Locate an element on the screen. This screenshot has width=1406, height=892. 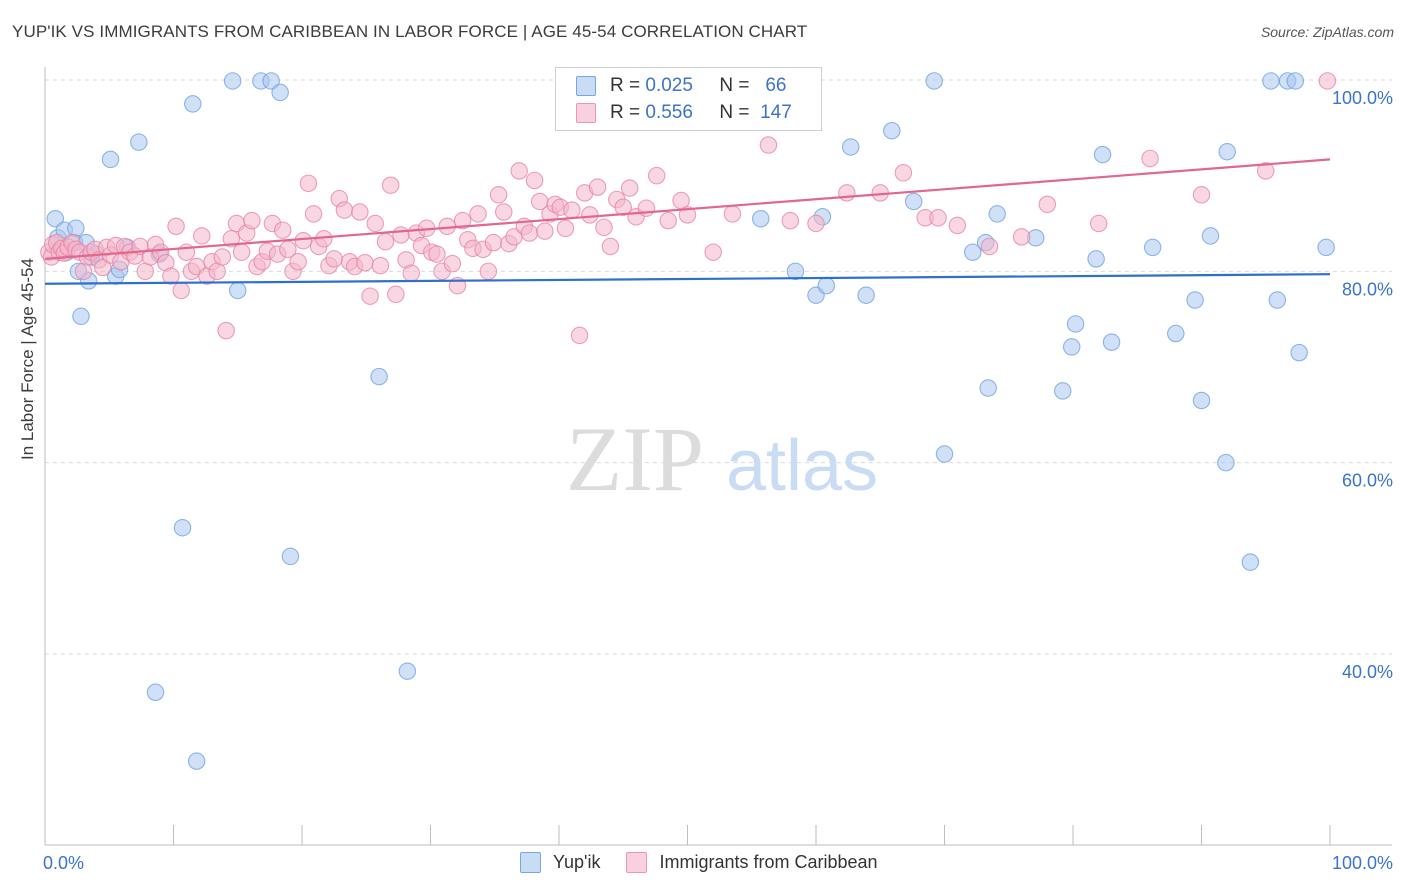
legend-row-caribbean: R = 0.556 N = 147 is located at coordinates (684, 113).